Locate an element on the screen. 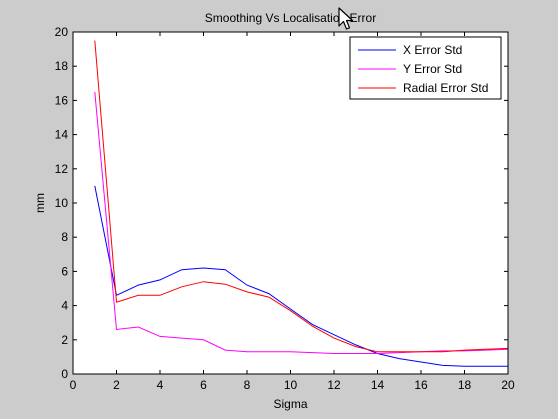  legend-box is located at coordinates (425, 68).